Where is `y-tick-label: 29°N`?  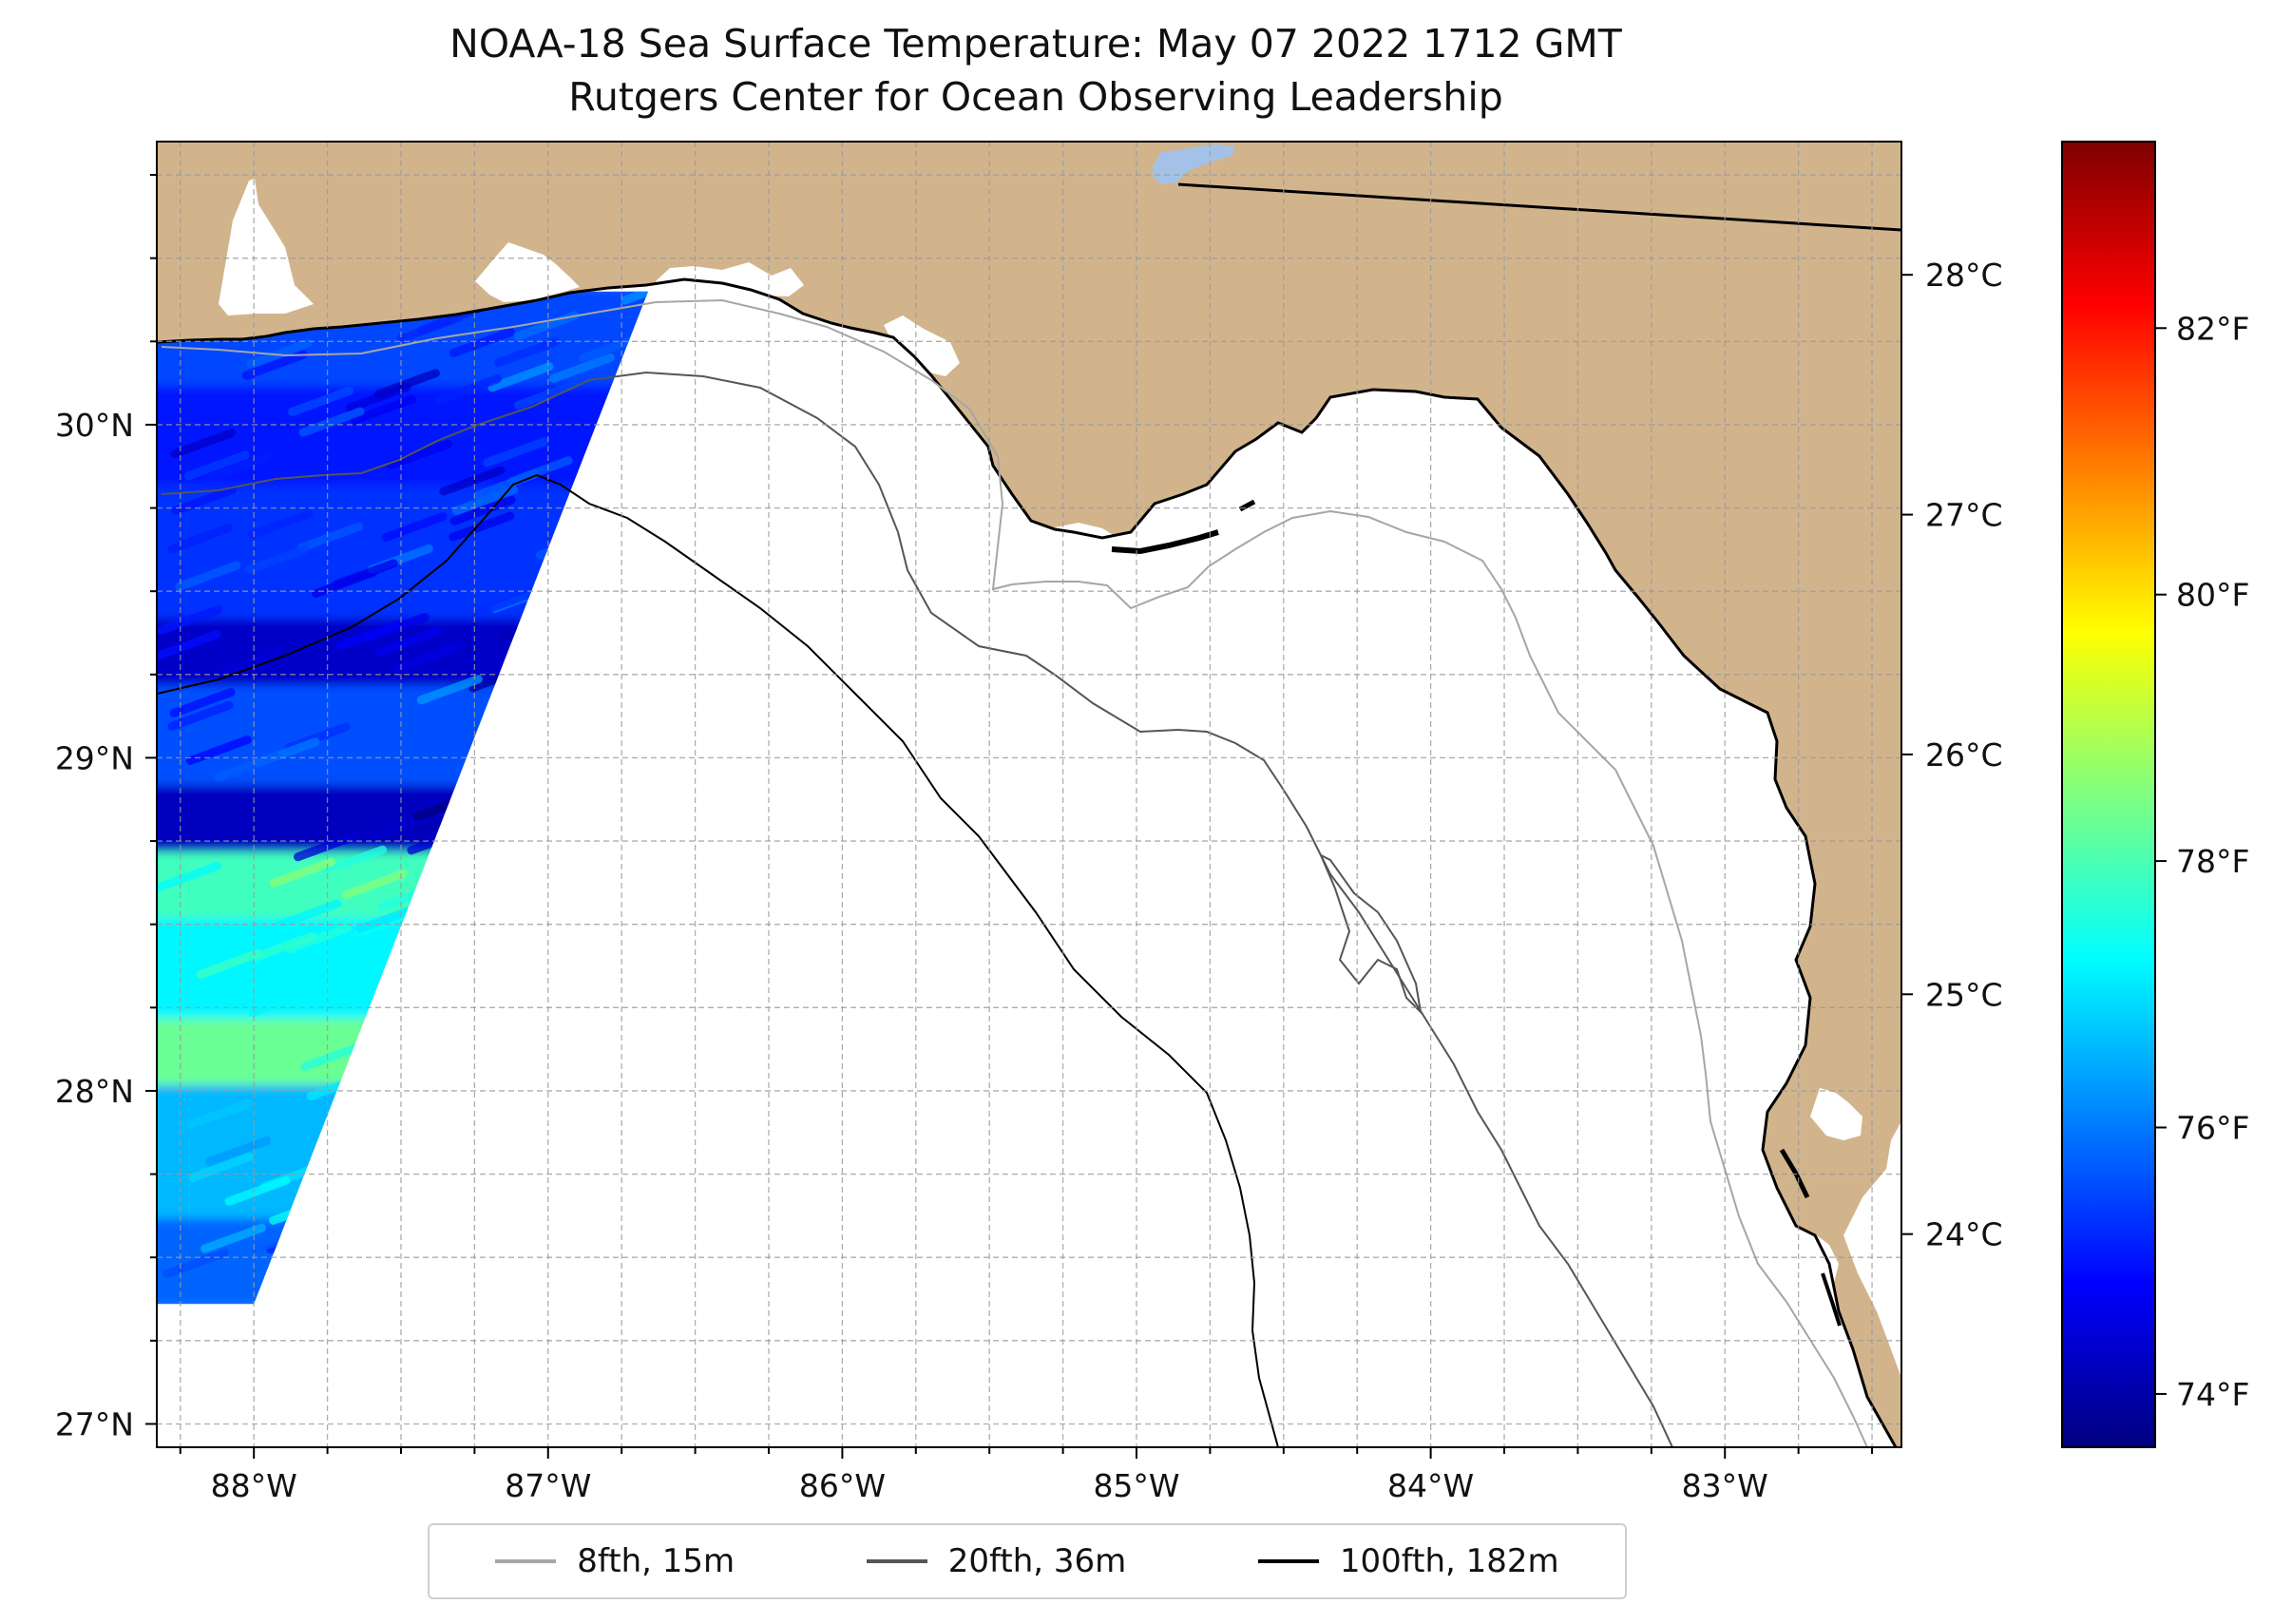
y-tick-label: 29°N is located at coordinates (94, 757).